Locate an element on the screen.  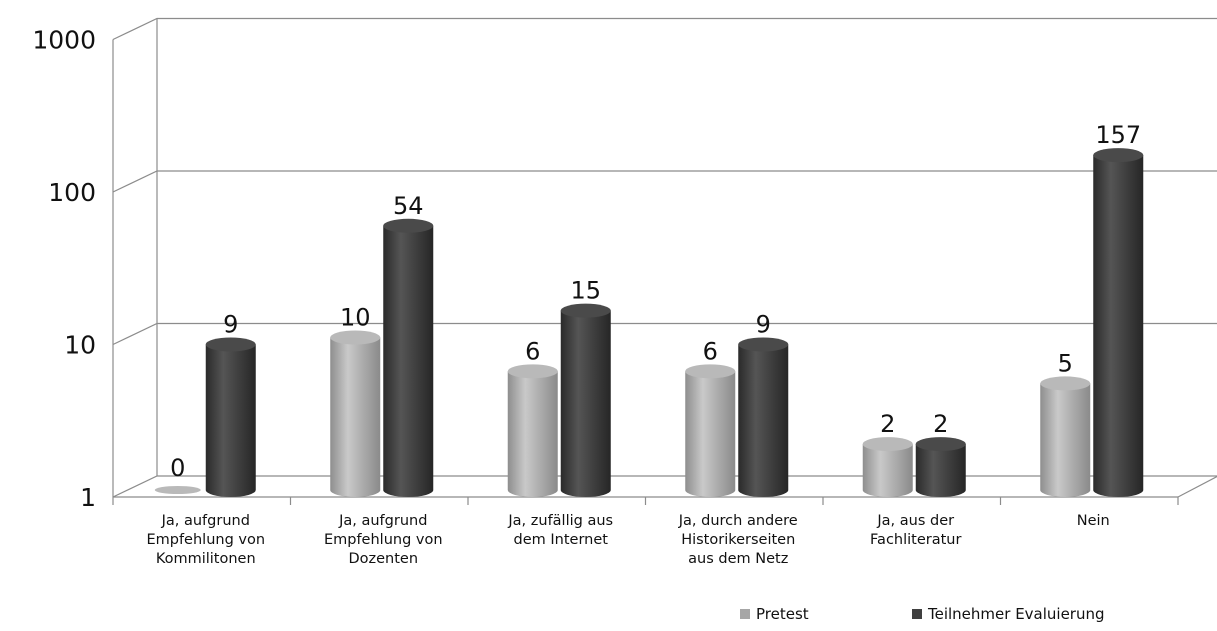
data-label: 5 is located at coordinates (1065, 363).